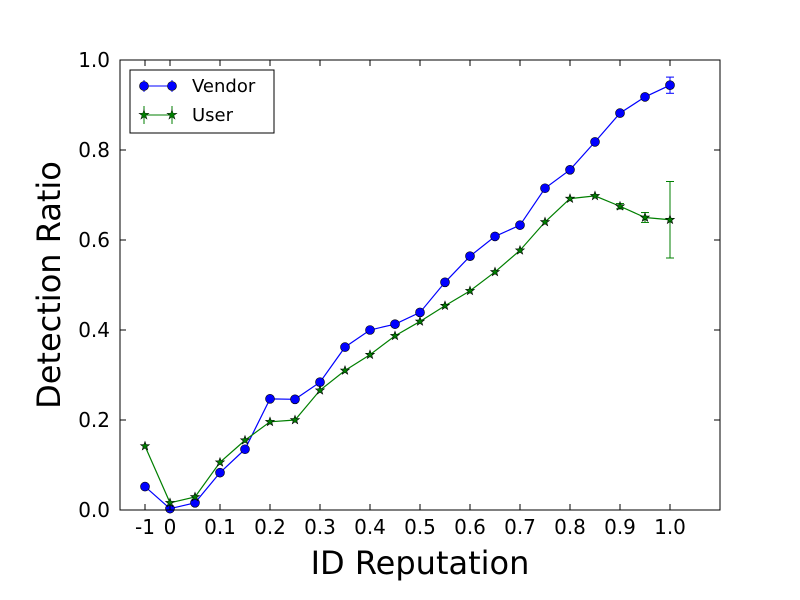 This screenshot has width=800, height=600. Describe the element at coordinates (94, 330) in the screenshot. I see `y-tick-label: 0.4` at that location.